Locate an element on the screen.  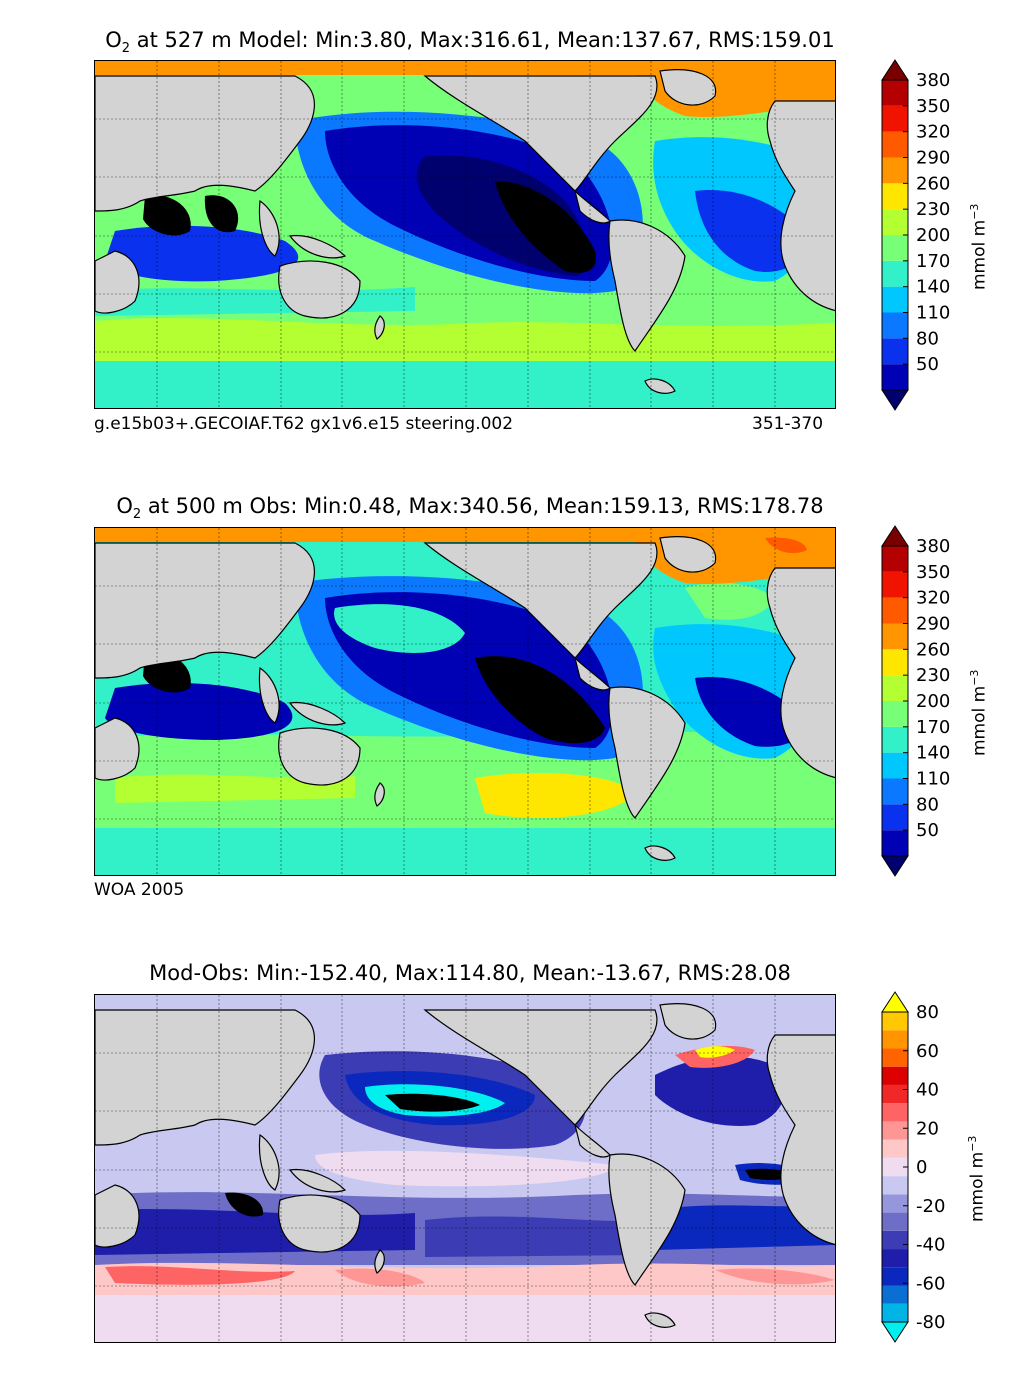
colorbar-tick-label: -20 is located at coordinates (930, 1206).